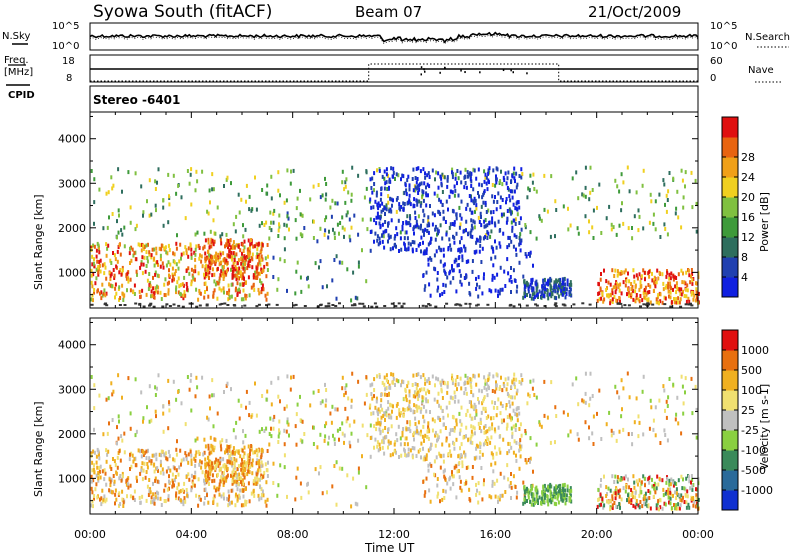 Image resolution: width=800 pixels, height=554 pixels. I want to click on nsearch-label: N.Search, so click(767, 37).